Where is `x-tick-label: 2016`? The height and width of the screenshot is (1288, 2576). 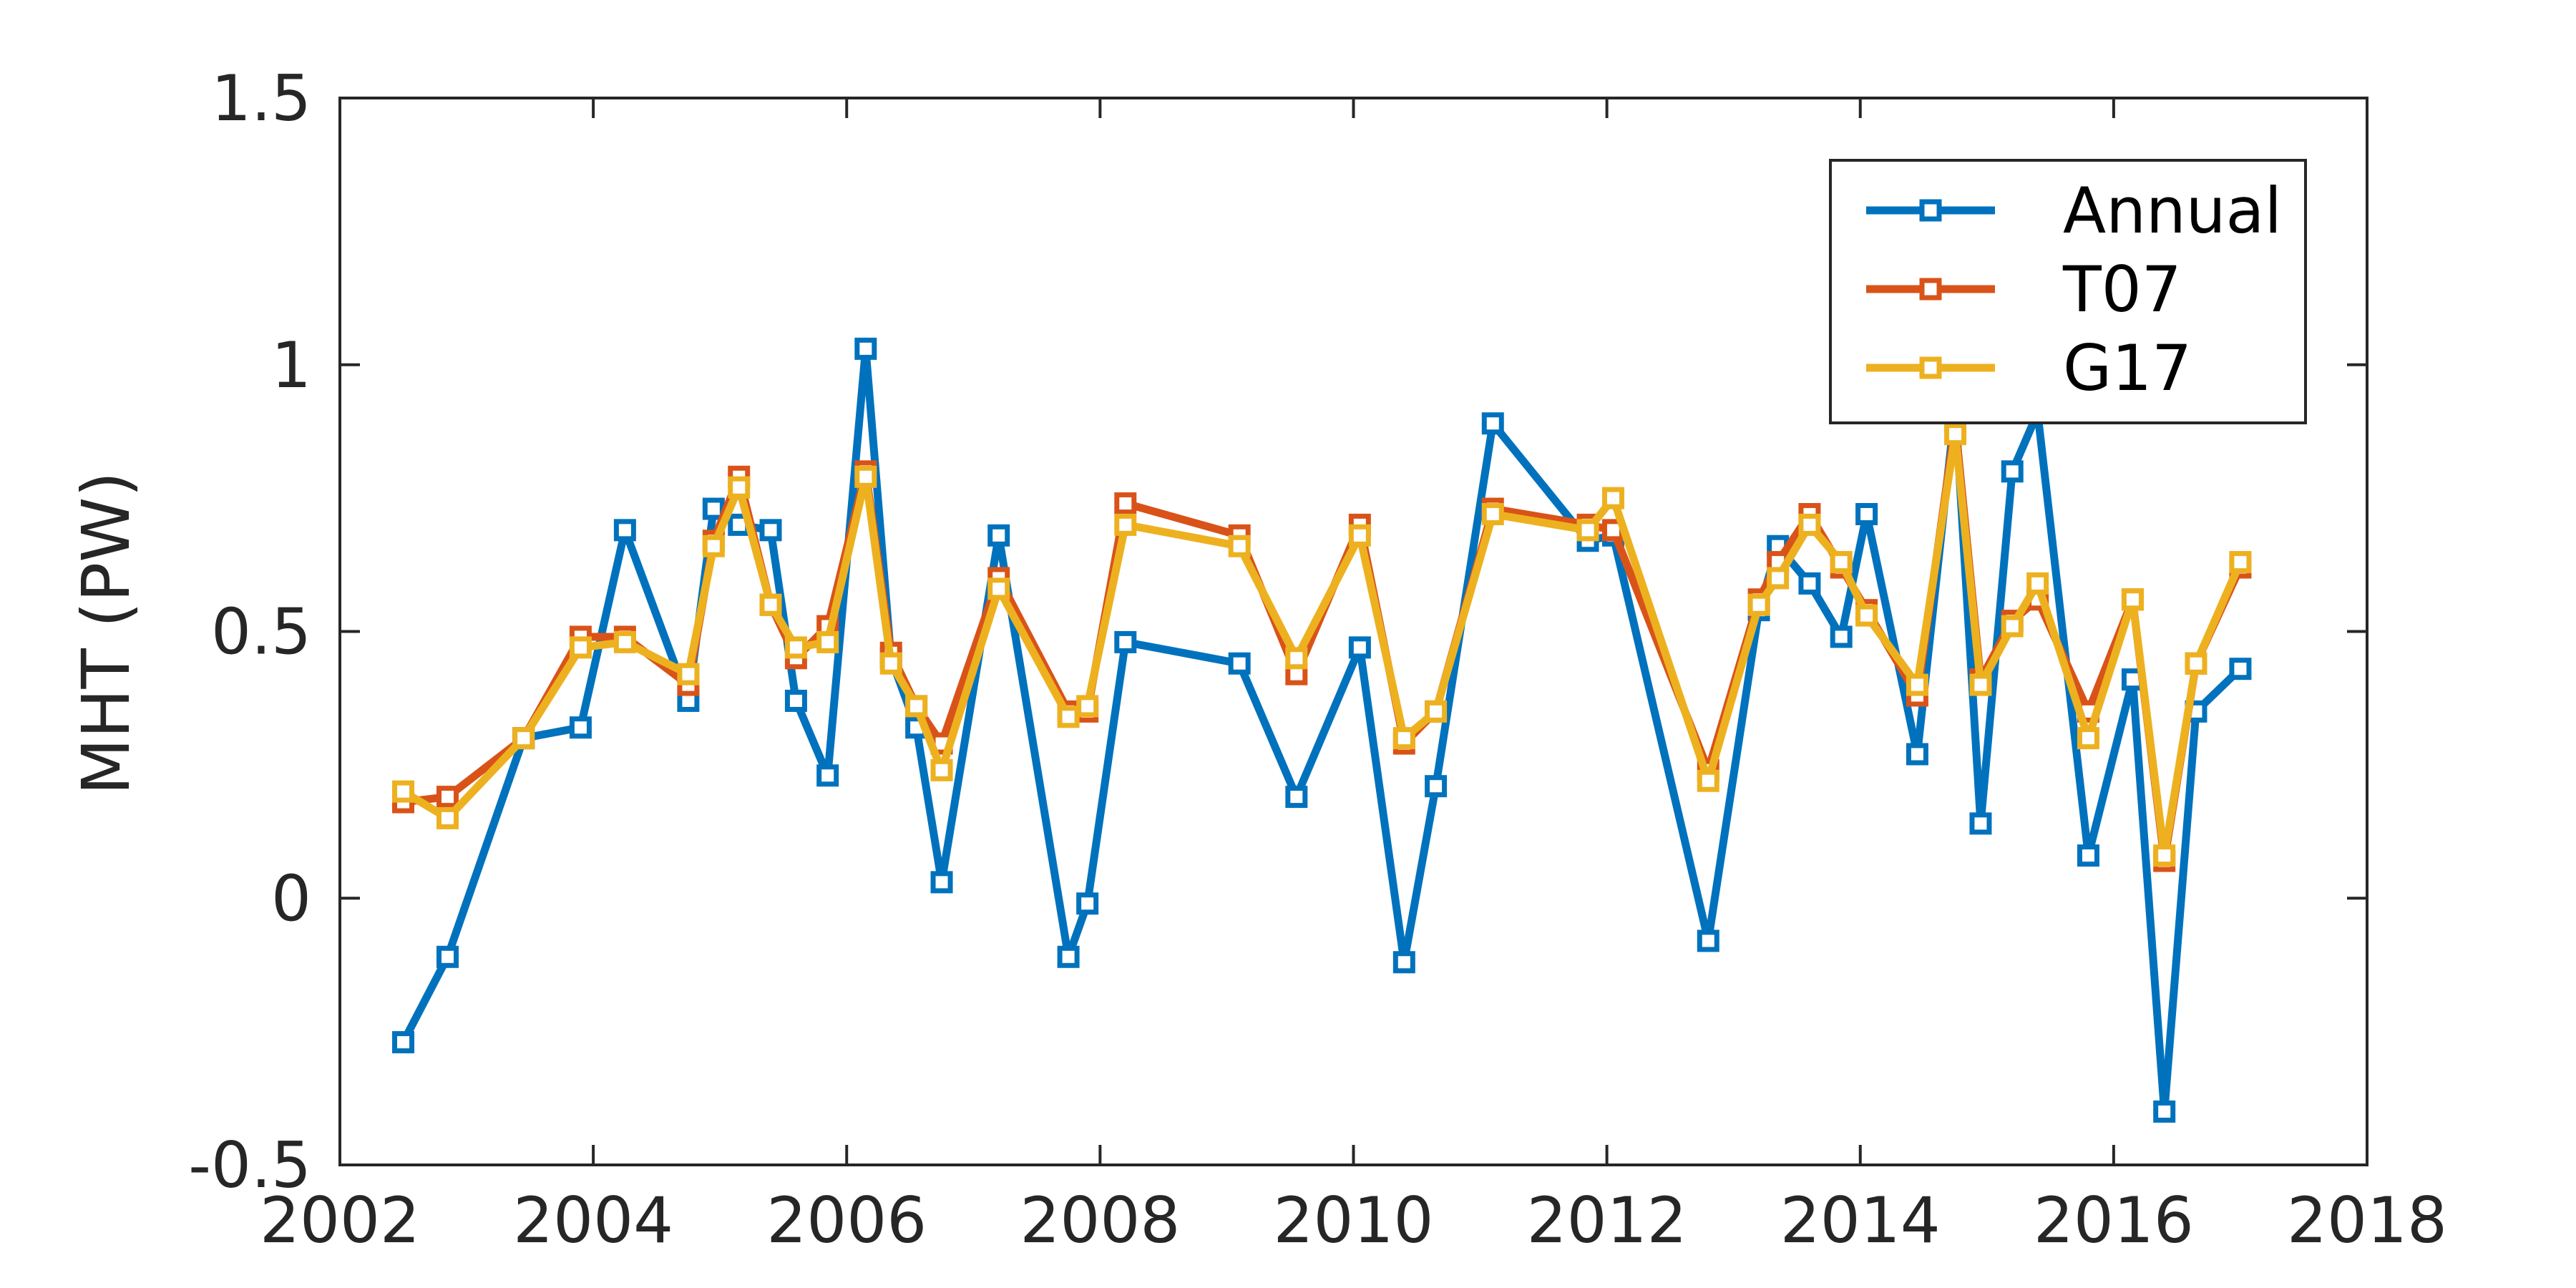
x-tick-label: 2016 is located at coordinates (2114, 1220).